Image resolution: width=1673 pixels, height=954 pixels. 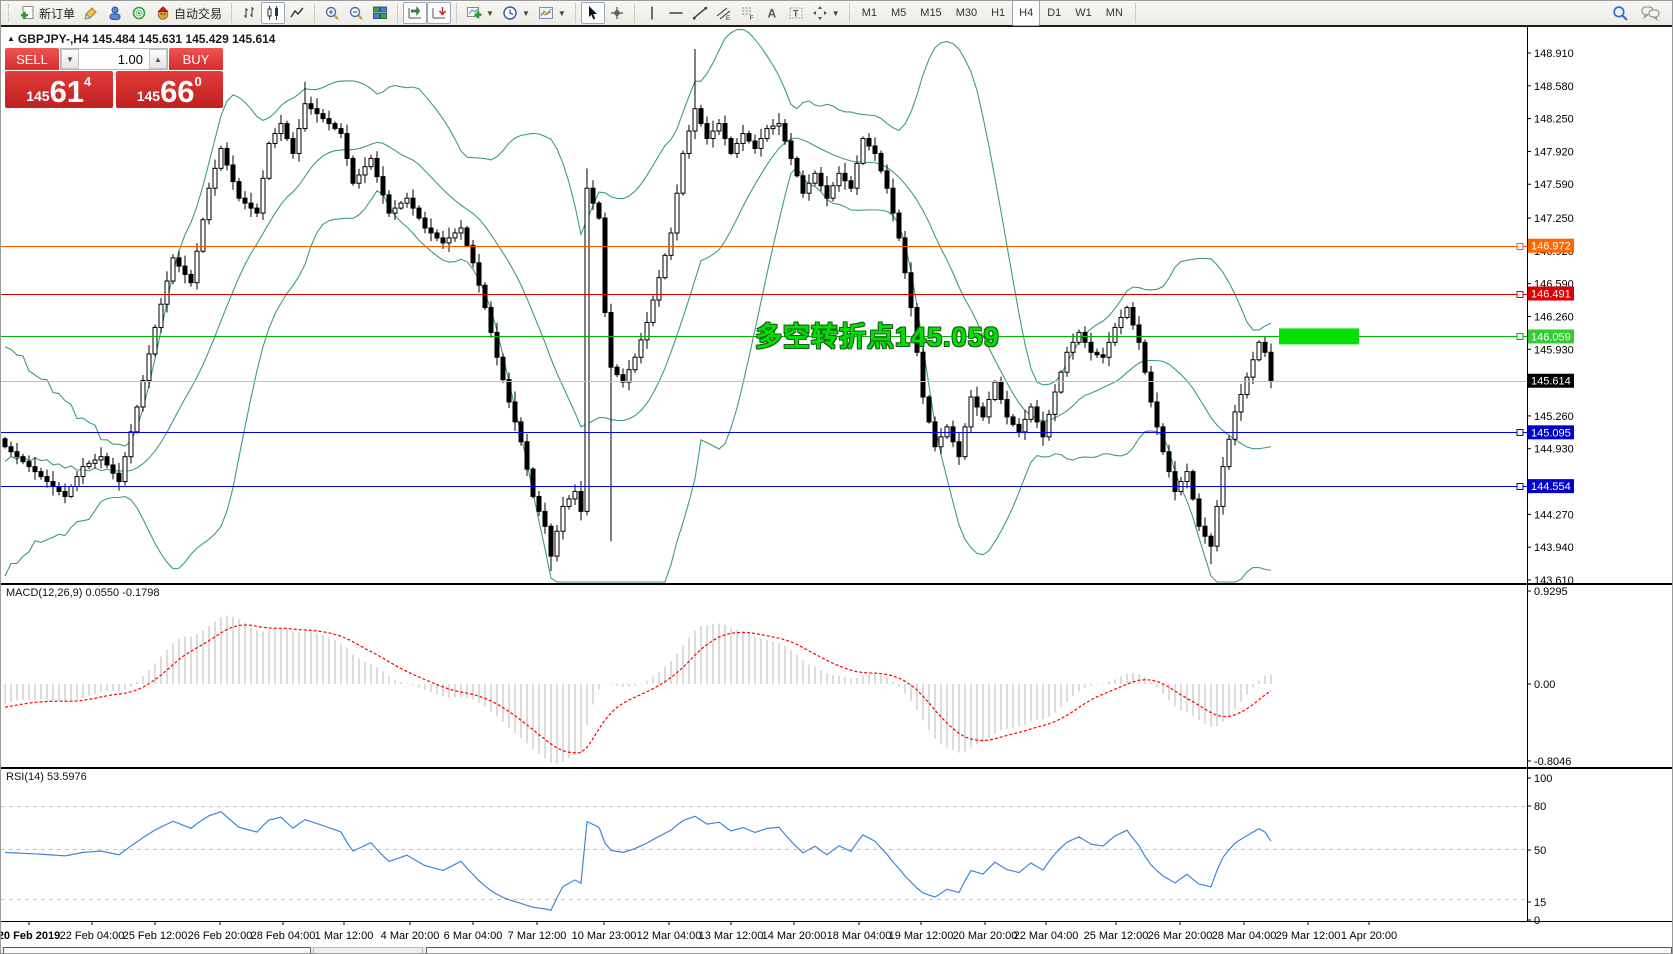 I want to click on cursor-icon, so click(x=592, y=13).